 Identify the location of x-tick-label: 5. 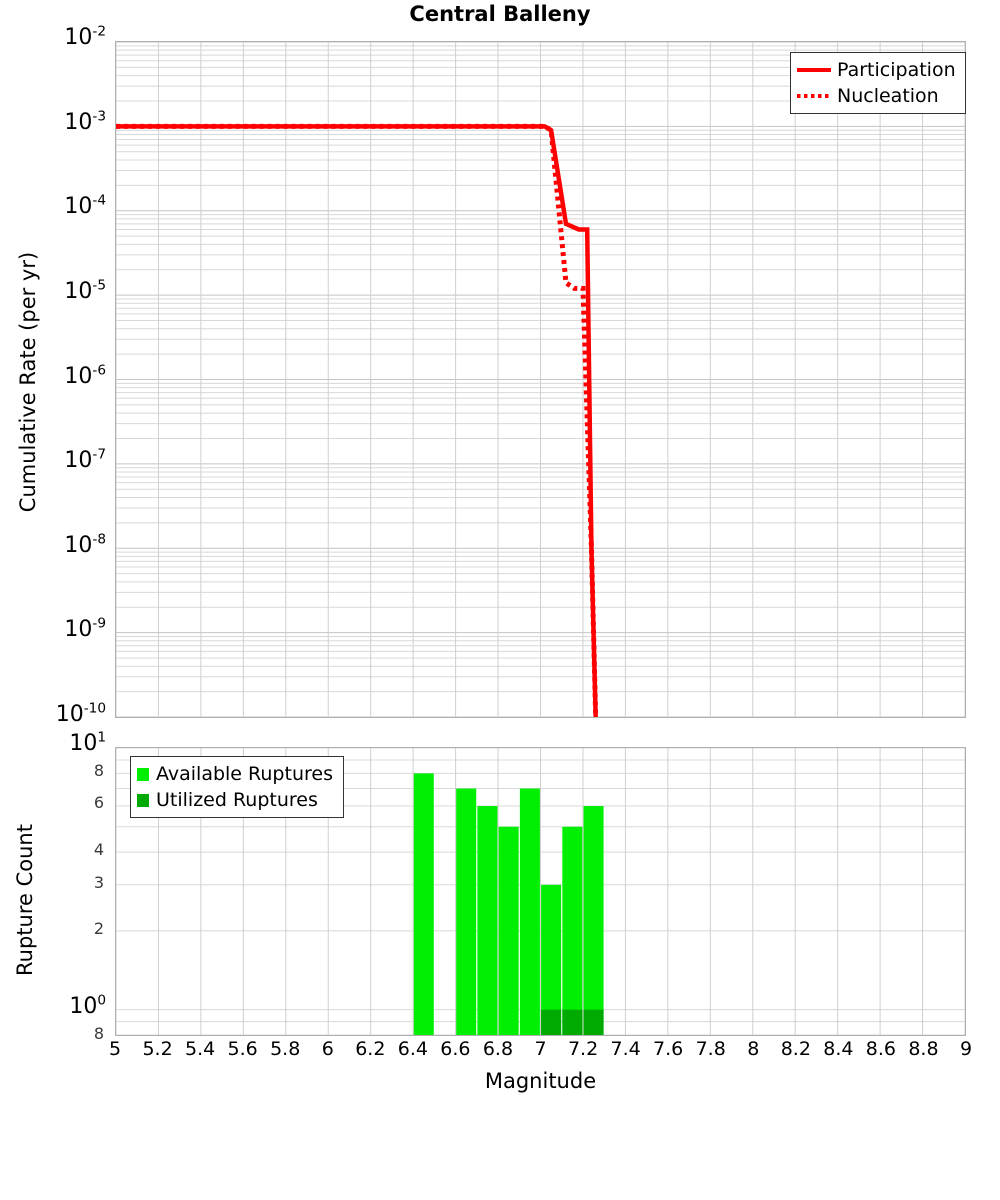
(115, 1049).